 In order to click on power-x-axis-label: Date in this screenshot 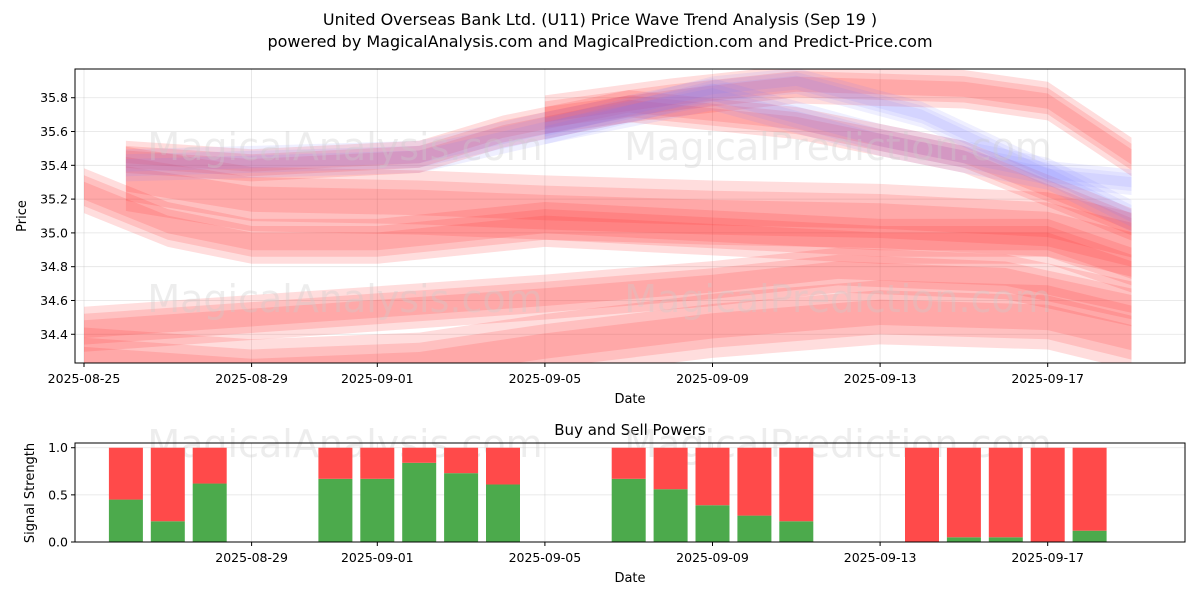, I will do `click(629, 578)`.